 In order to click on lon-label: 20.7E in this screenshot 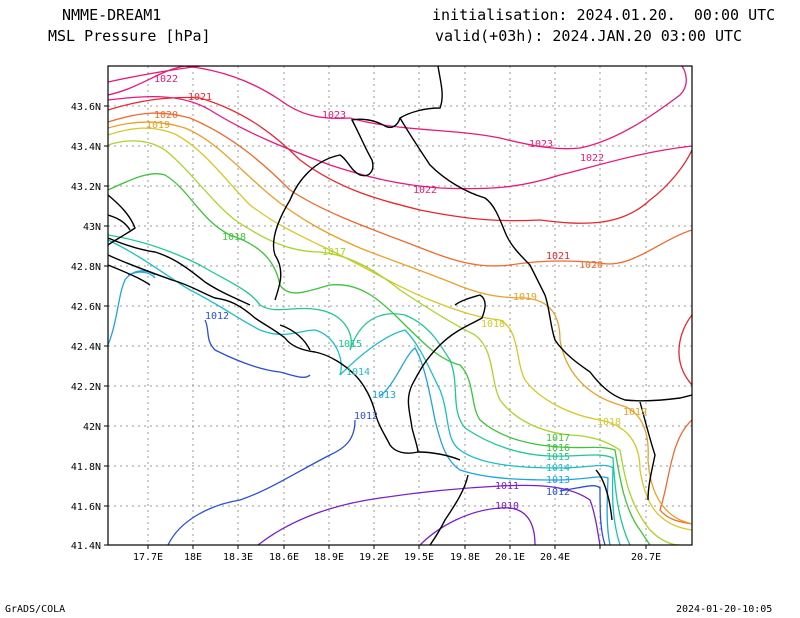, I will do `click(646, 557)`.